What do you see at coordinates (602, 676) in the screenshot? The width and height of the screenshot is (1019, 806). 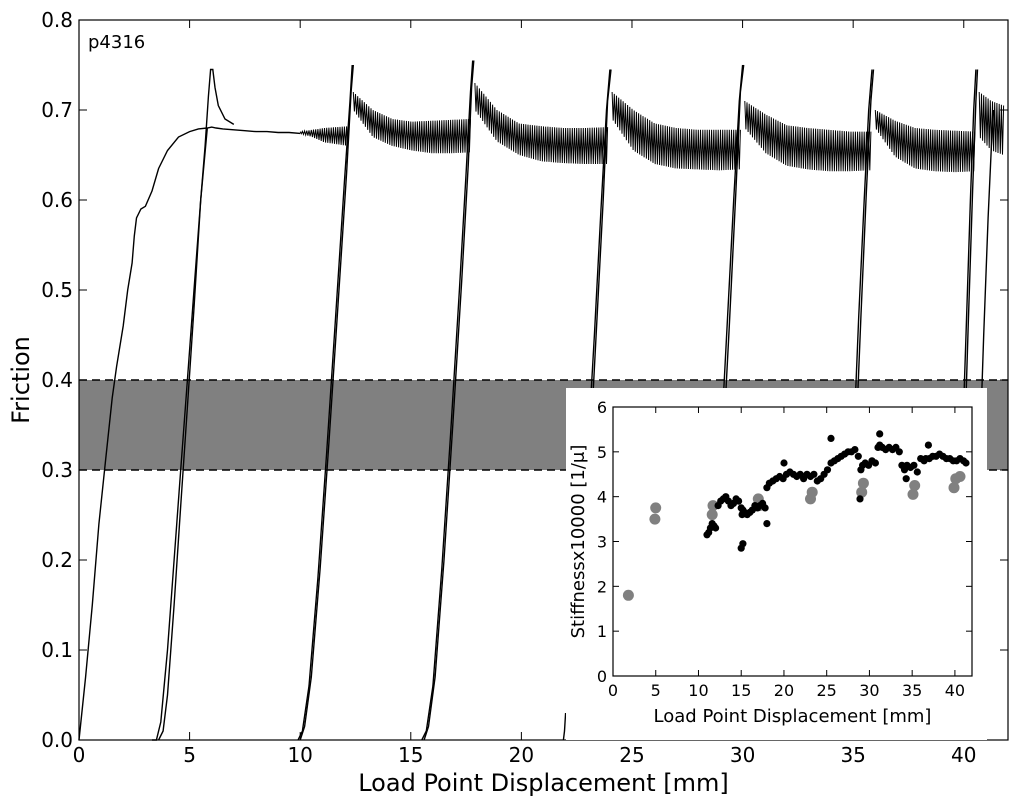 I see `inset-y-tick-label: 0` at bounding box center [602, 676].